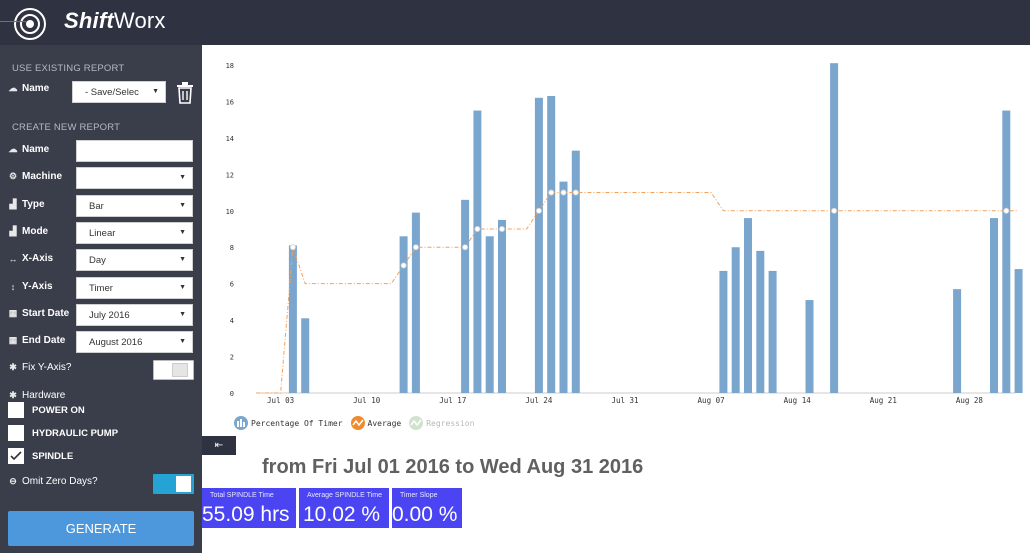 The image size is (1030, 553). I want to click on stat-average-time: Average SPINDLE Time 10.02 %, so click(344, 508).